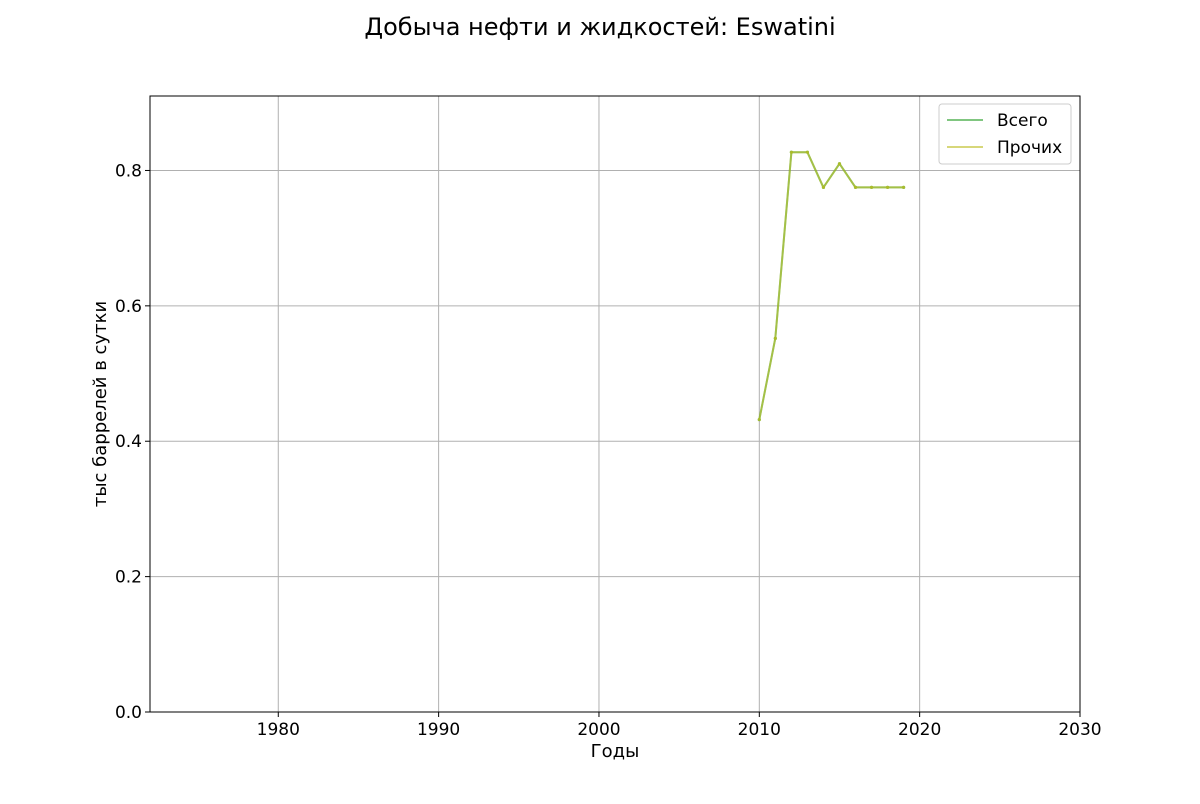 Image resolution: width=1200 pixels, height=804 pixels. I want to click on x-tick-label: 2020, so click(919, 730).